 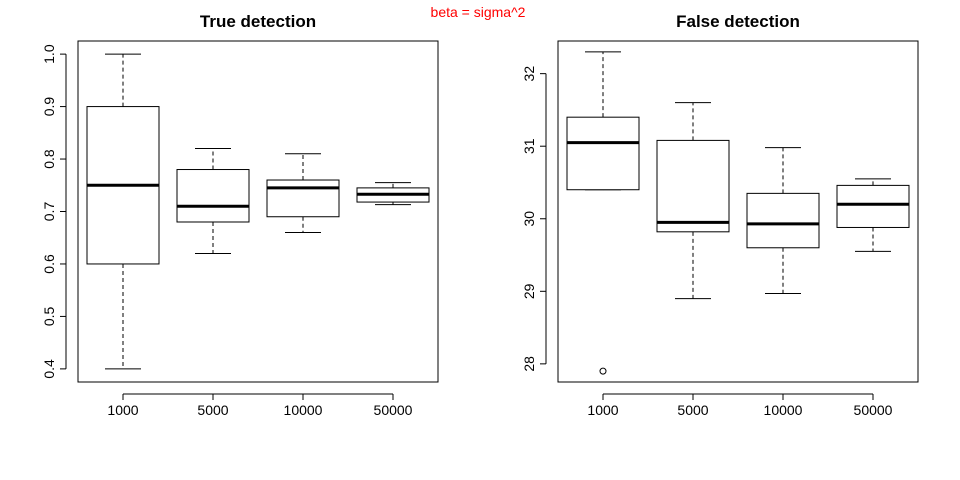 I want to click on y-tick-label: 0.4, so click(x=49, y=369).